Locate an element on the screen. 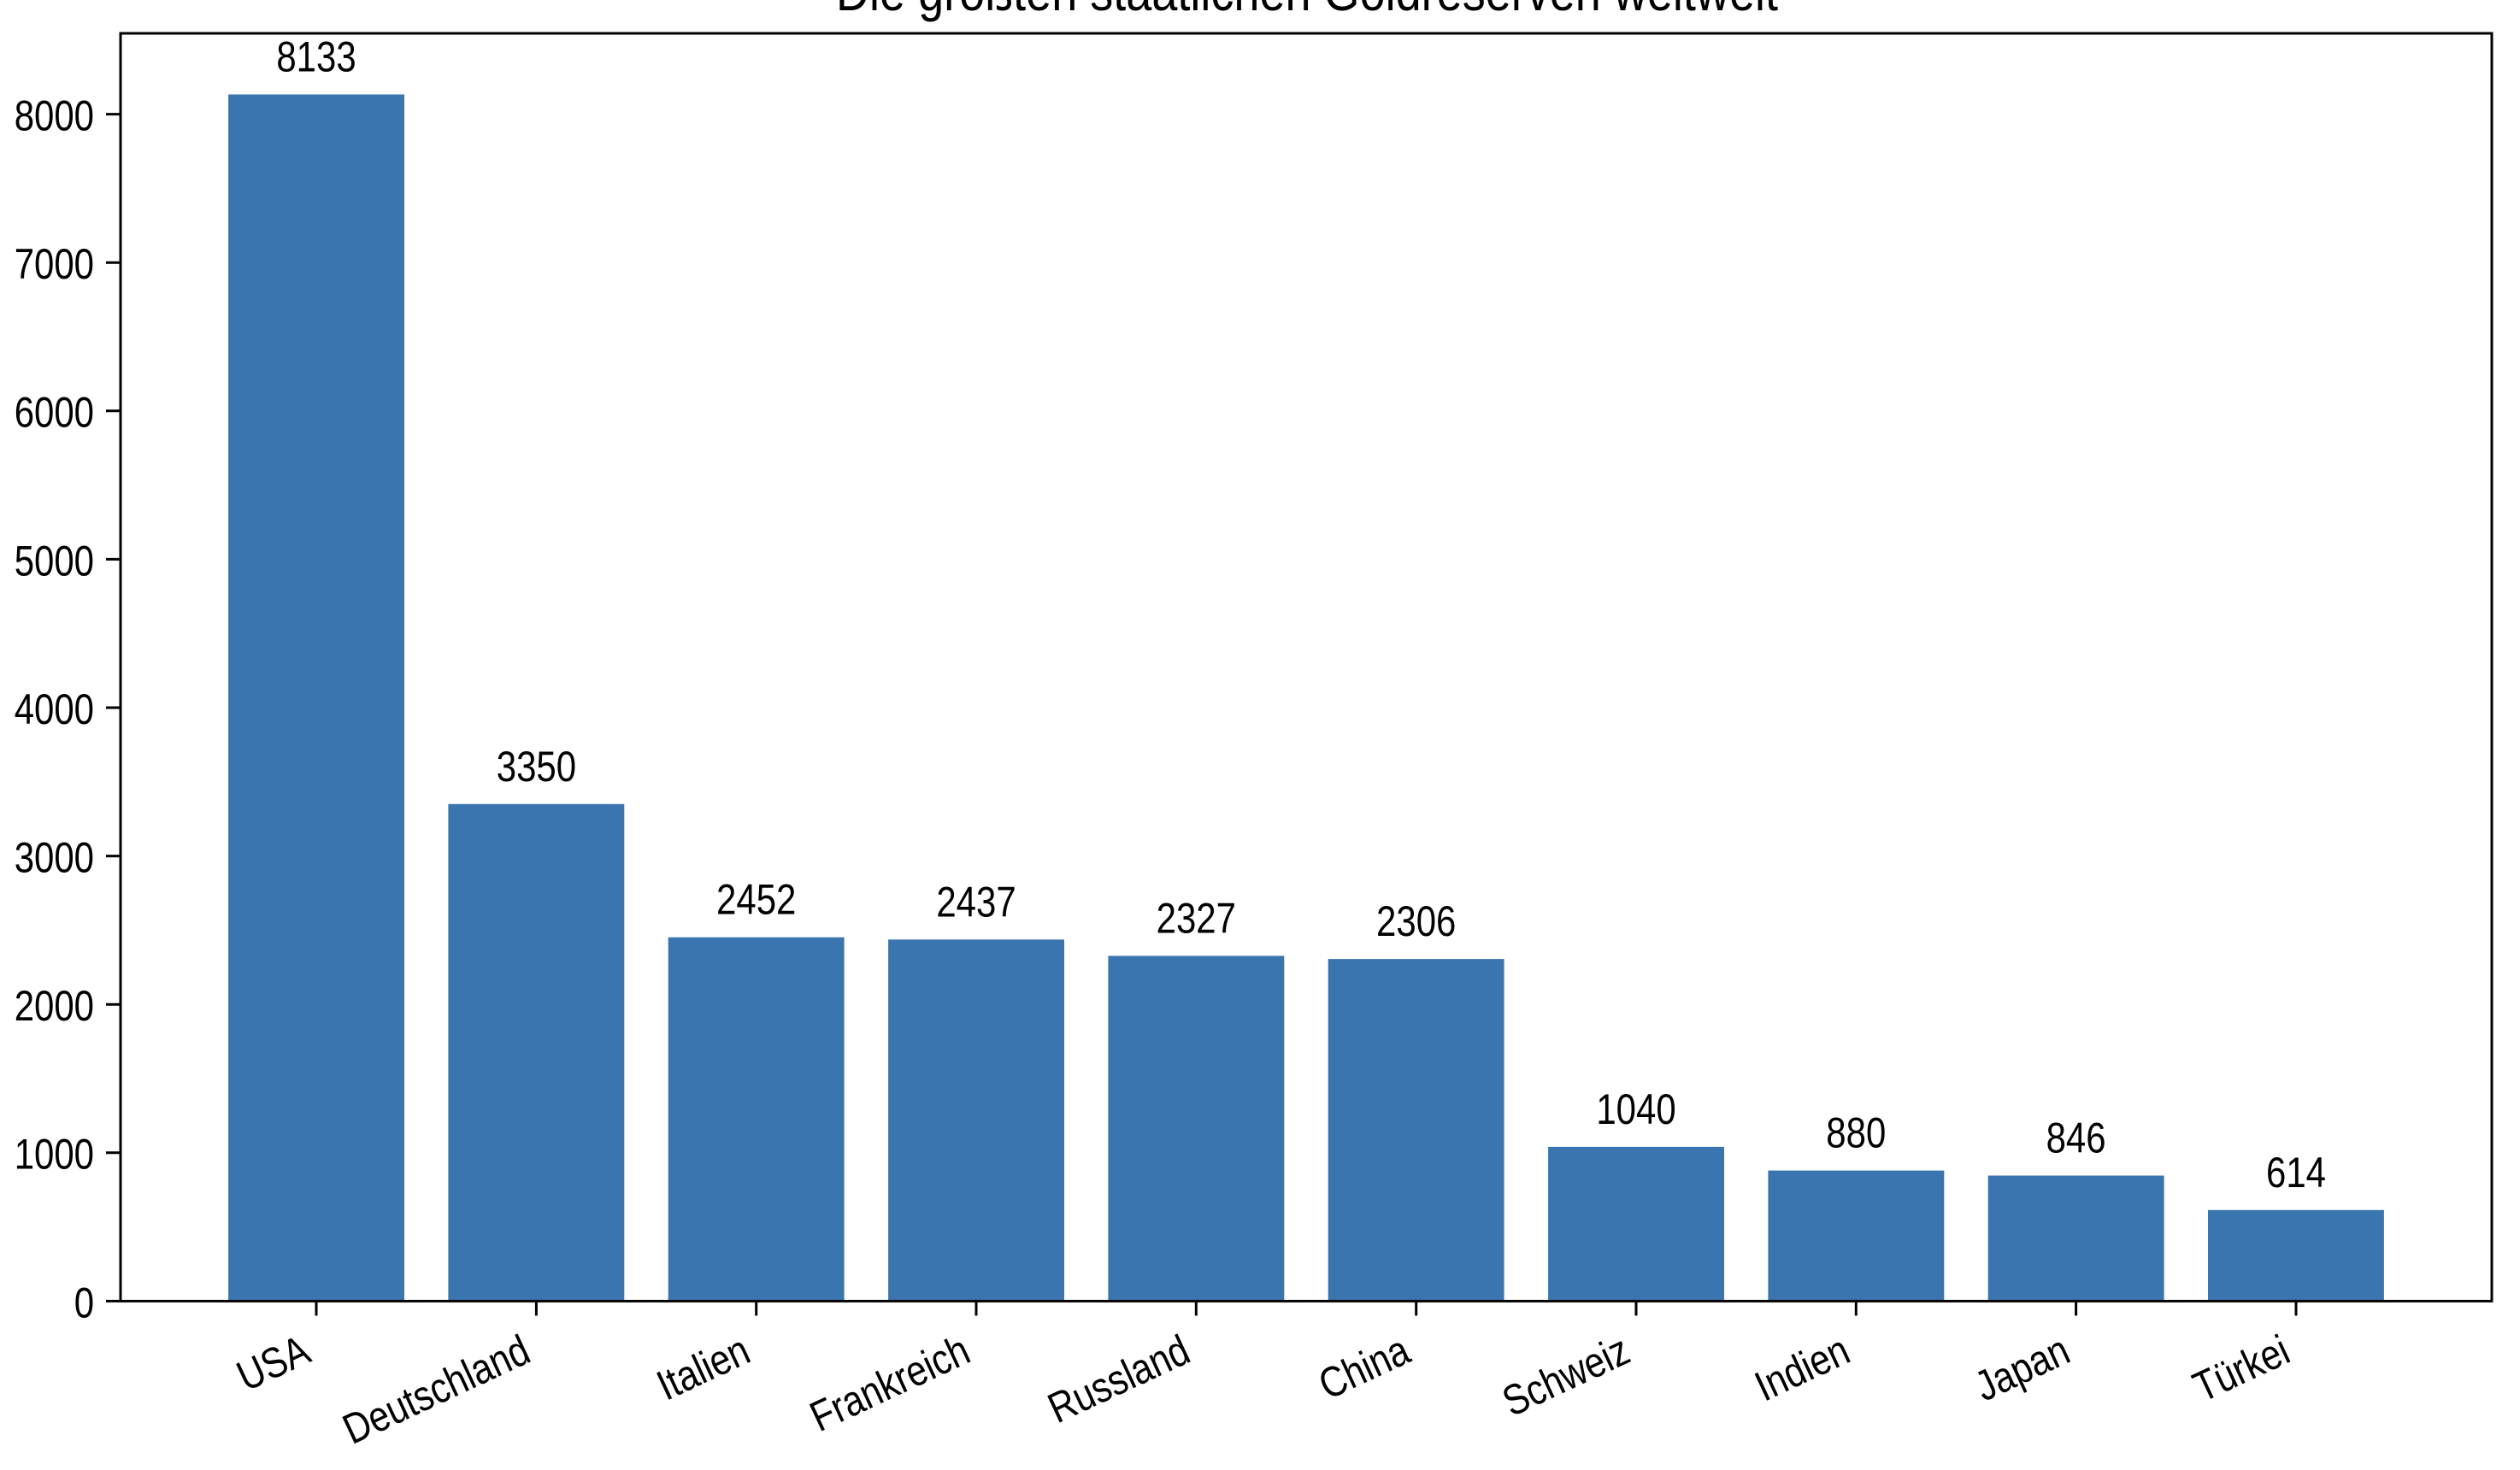 This screenshot has width=2520, height=1470. svg-text: 8000 is located at coordinates (54, 116).